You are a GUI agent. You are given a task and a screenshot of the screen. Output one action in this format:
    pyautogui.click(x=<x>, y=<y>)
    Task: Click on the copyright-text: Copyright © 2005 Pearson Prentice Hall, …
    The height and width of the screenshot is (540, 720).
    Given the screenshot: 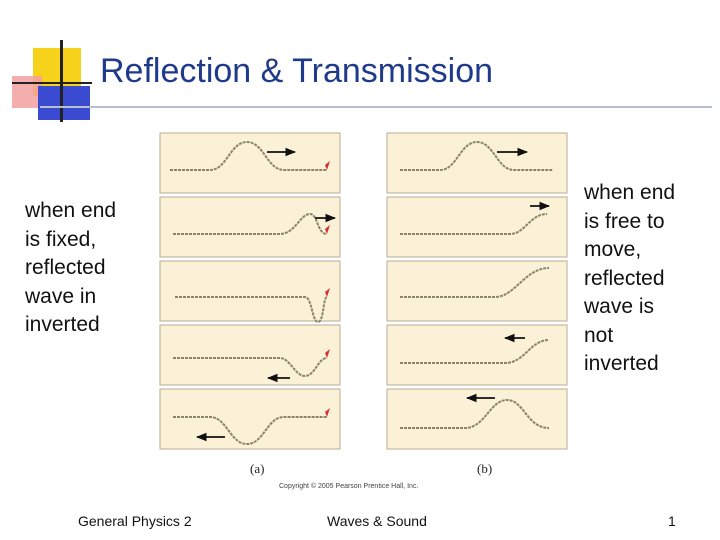 What is the action you would take?
    pyautogui.click(x=348, y=486)
    